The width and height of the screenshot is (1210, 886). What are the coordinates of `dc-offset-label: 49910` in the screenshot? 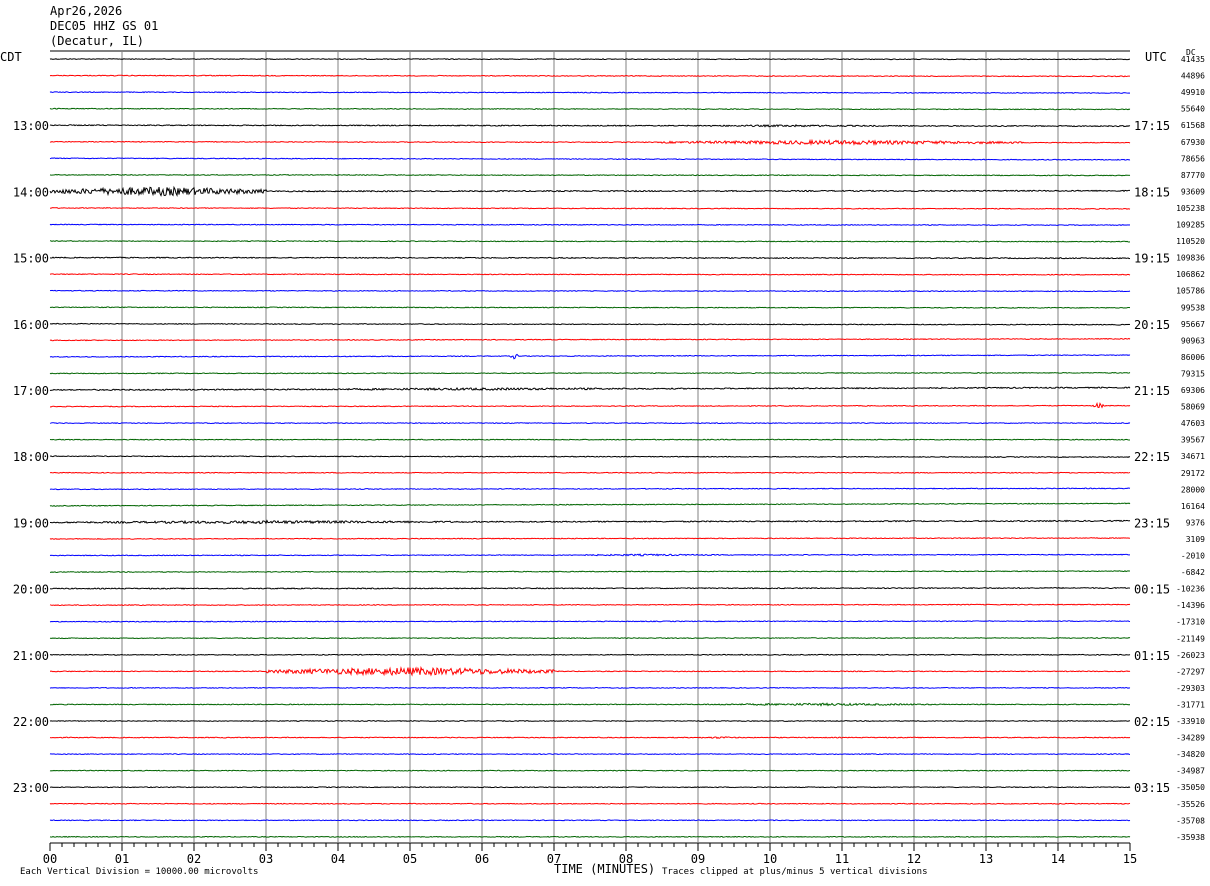 It's located at (1193, 92).